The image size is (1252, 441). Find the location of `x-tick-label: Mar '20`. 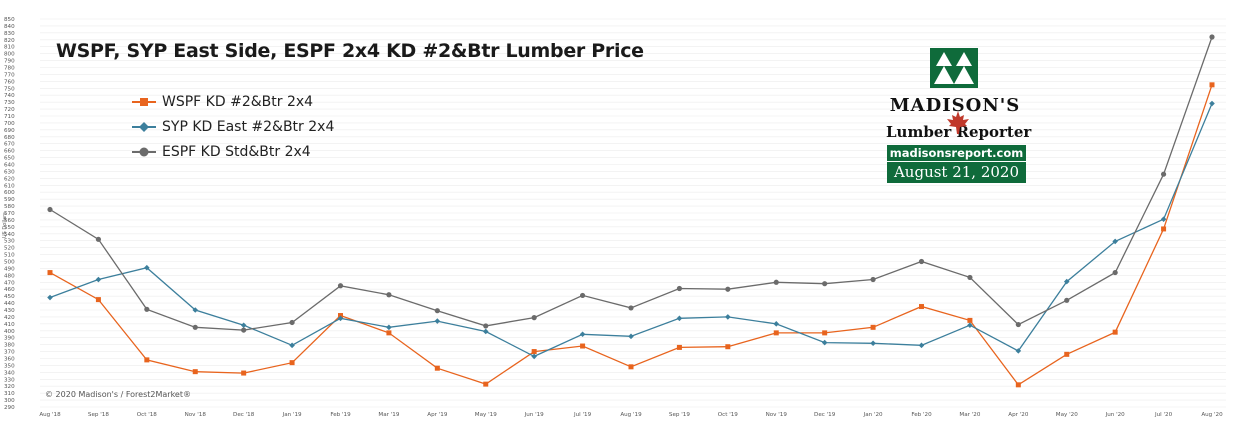

x-tick-label: Mar '20 is located at coordinates (969, 415).